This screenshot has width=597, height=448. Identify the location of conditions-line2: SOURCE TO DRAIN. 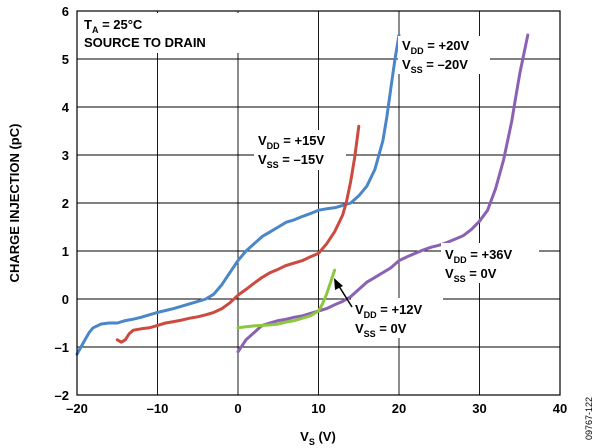
(145, 42).